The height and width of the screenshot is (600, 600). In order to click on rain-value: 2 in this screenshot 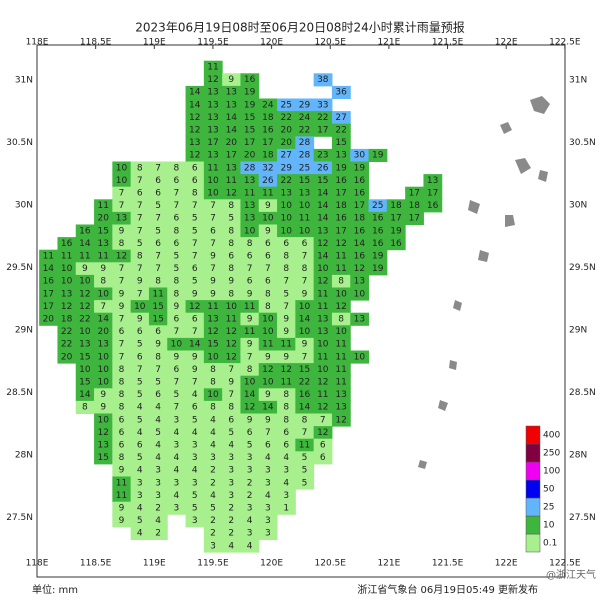, I will do `click(213, 521)`.